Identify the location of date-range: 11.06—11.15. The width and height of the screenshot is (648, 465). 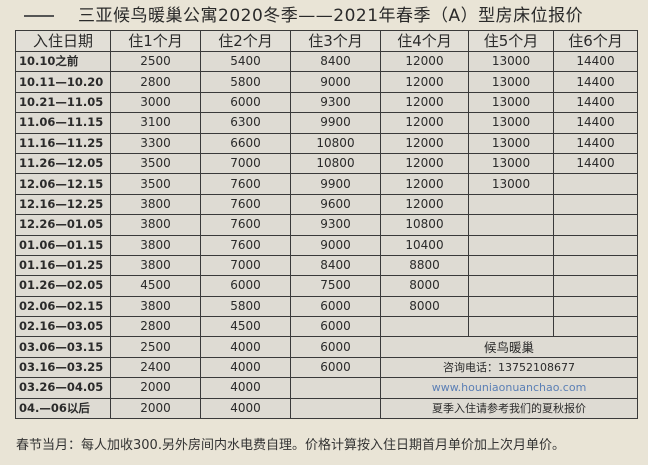
(63, 123).